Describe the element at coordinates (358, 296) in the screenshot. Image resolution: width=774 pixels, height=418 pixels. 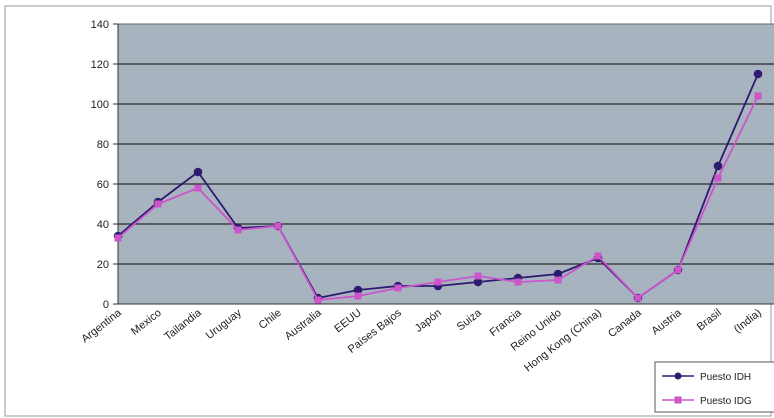
I see `point-puesto-idg-eeuu` at that location.